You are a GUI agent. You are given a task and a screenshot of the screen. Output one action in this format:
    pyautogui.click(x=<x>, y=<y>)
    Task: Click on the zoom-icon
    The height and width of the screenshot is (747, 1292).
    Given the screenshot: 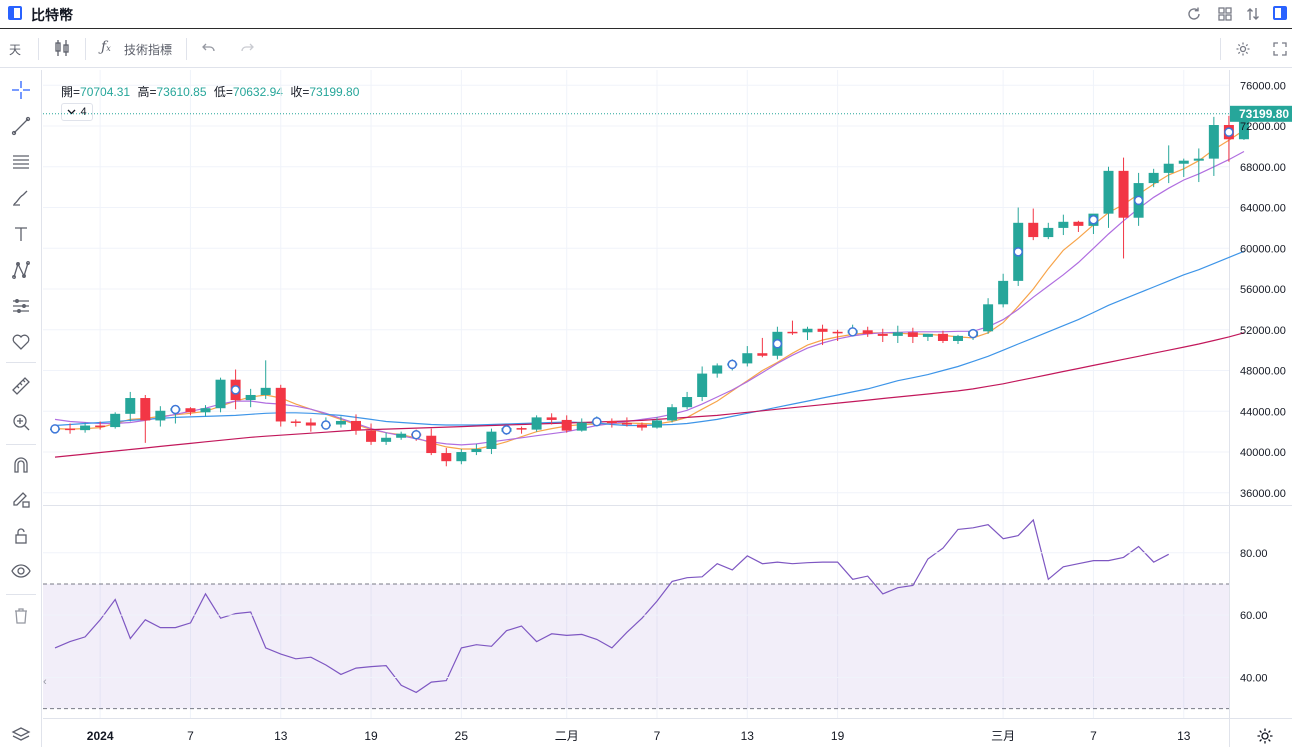 What is the action you would take?
    pyautogui.click(x=21, y=422)
    